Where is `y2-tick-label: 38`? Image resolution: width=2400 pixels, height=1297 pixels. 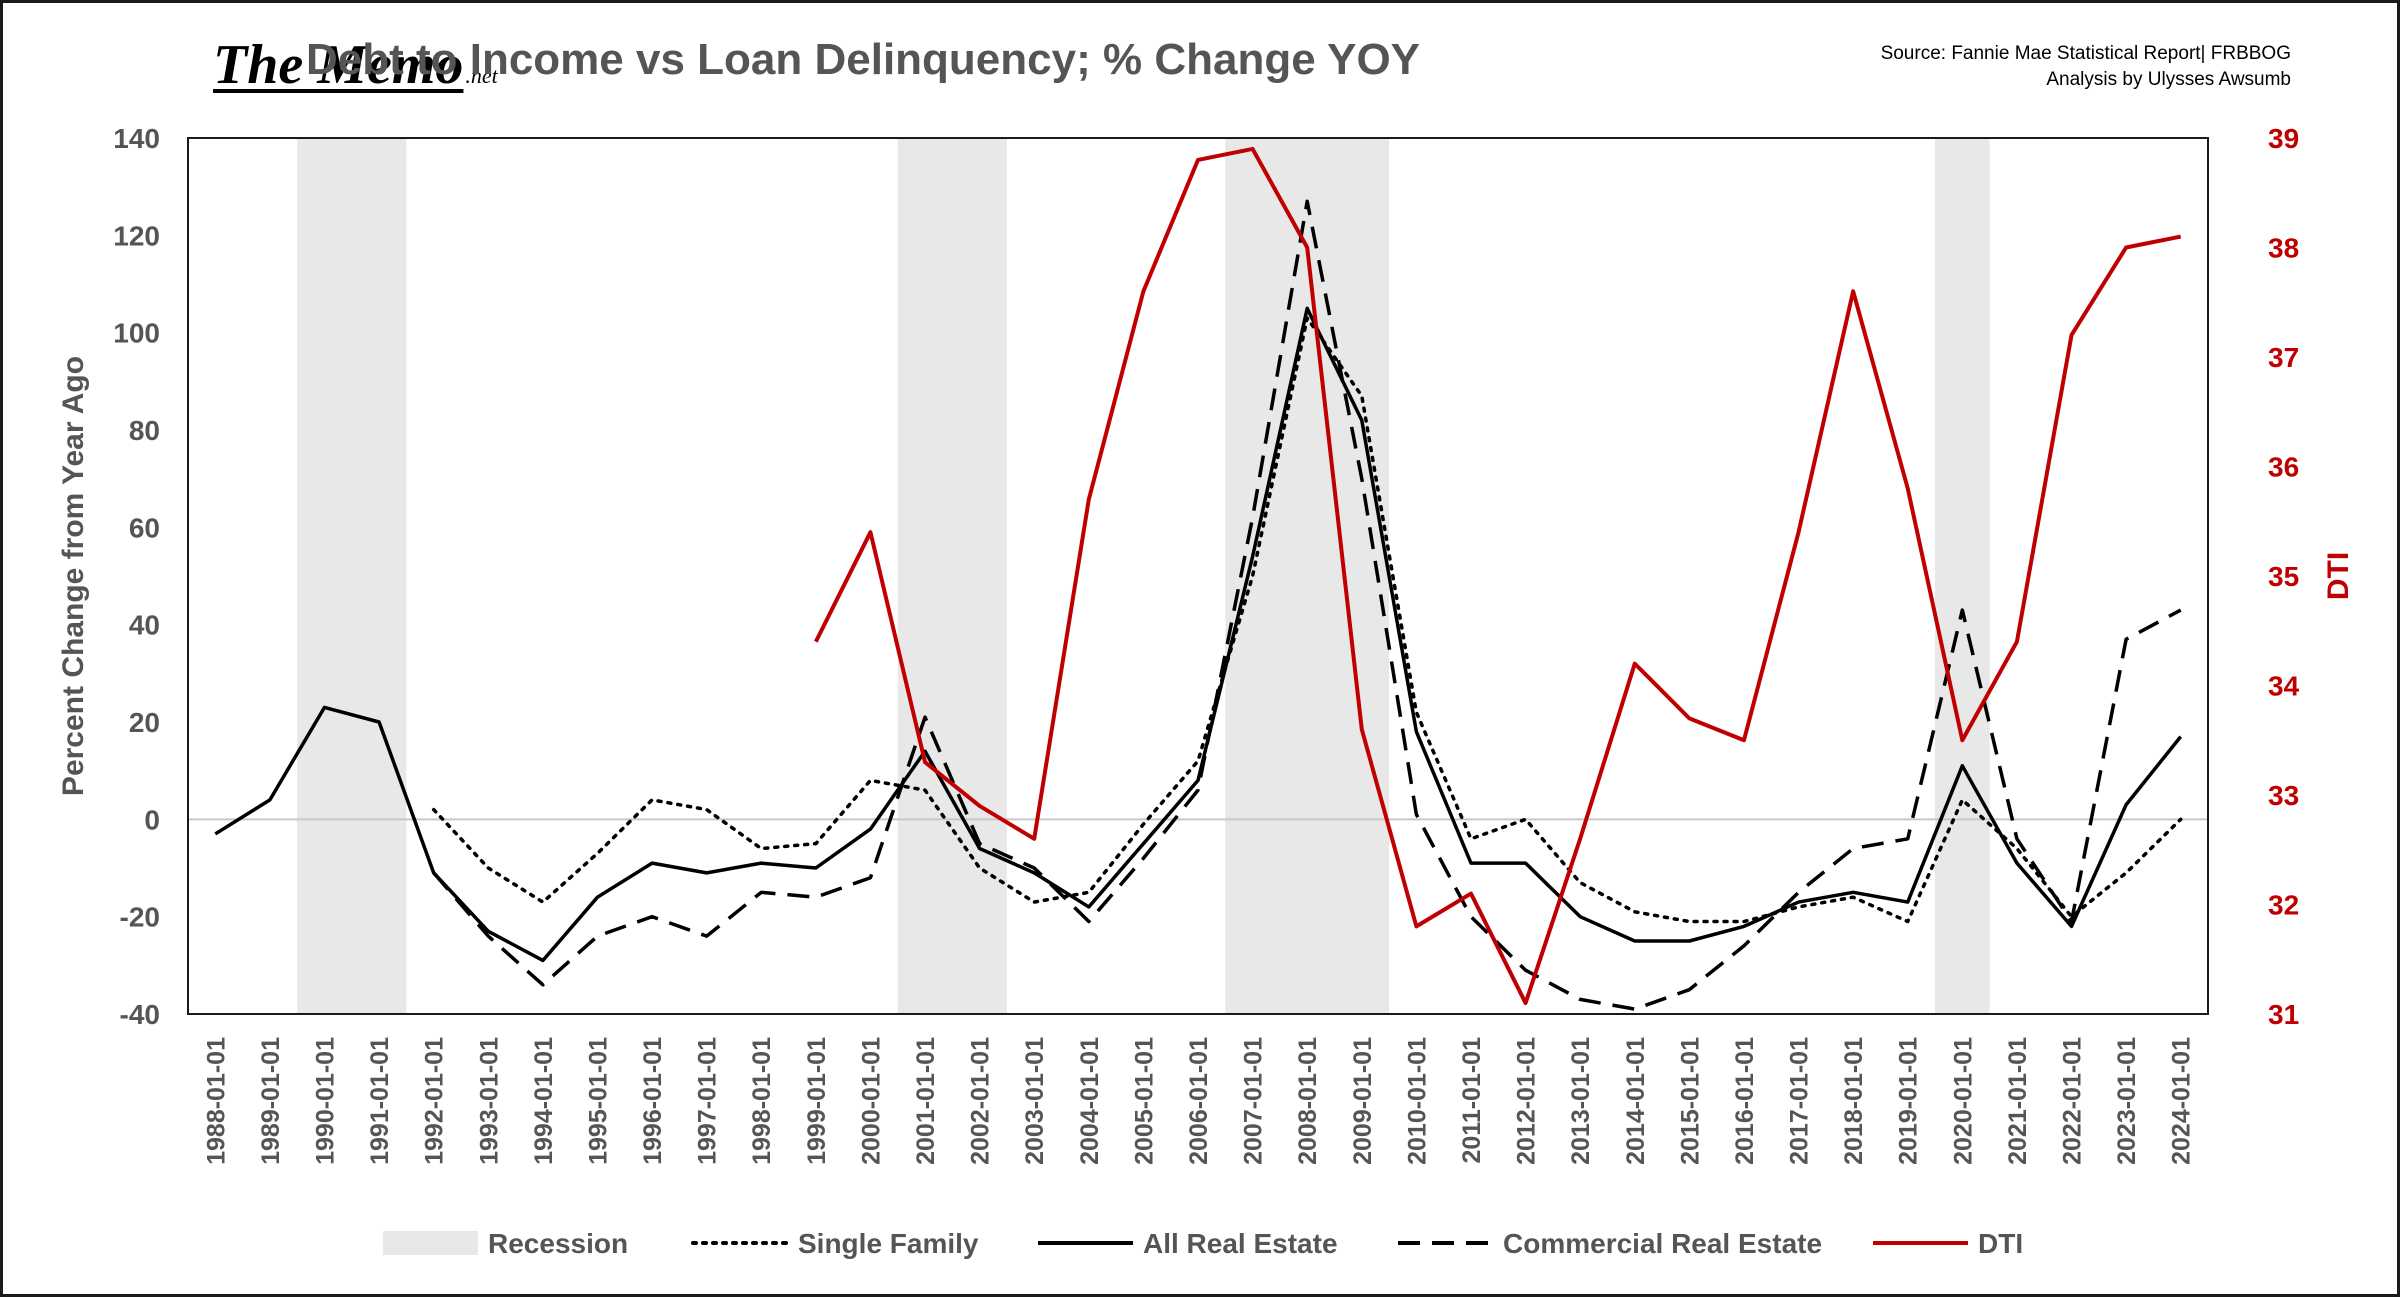 y2-tick-label: 38 is located at coordinates (2283, 248).